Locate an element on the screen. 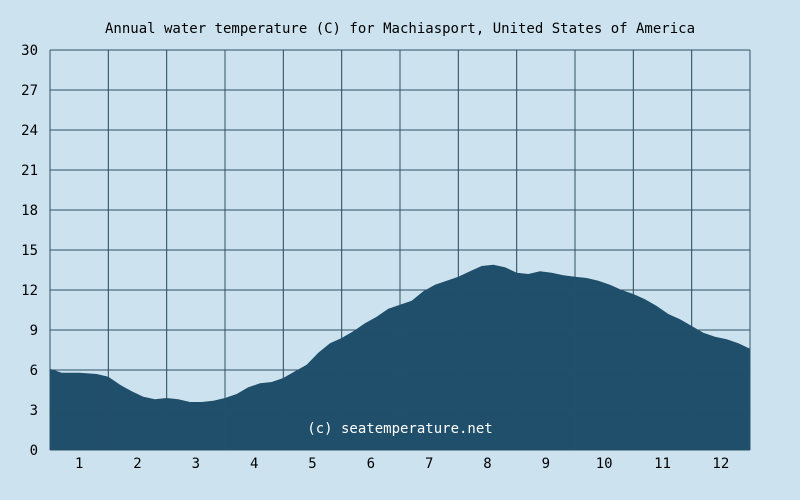 The width and height of the screenshot is (800, 500). x-tick-label-1: 1 is located at coordinates (79, 464).